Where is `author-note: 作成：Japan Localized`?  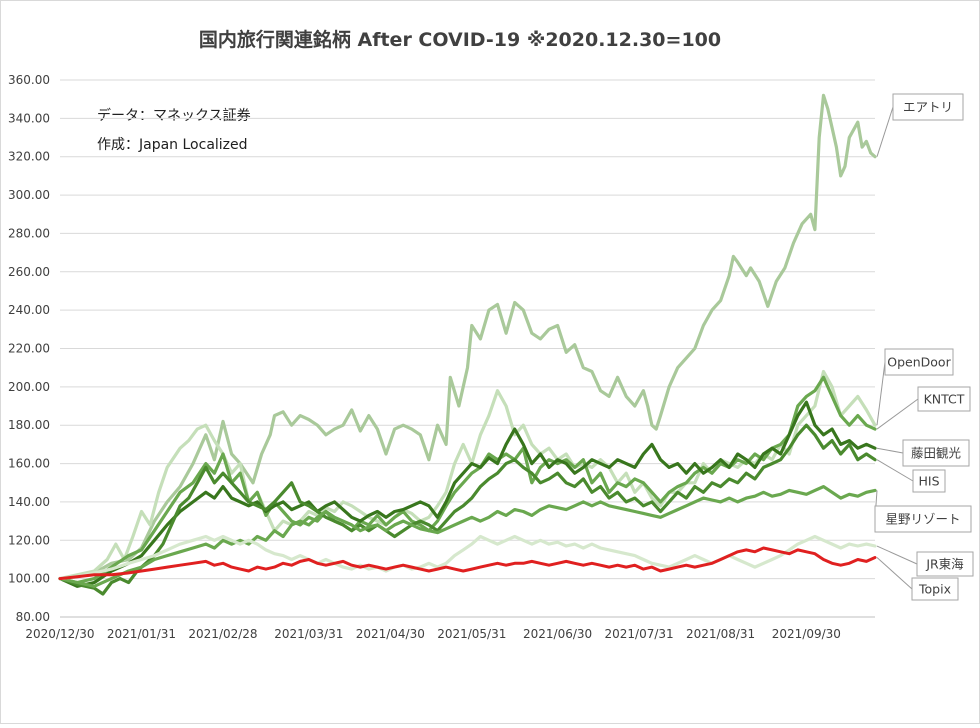 author-note: 作成：Japan Localized is located at coordinates (172, 145).